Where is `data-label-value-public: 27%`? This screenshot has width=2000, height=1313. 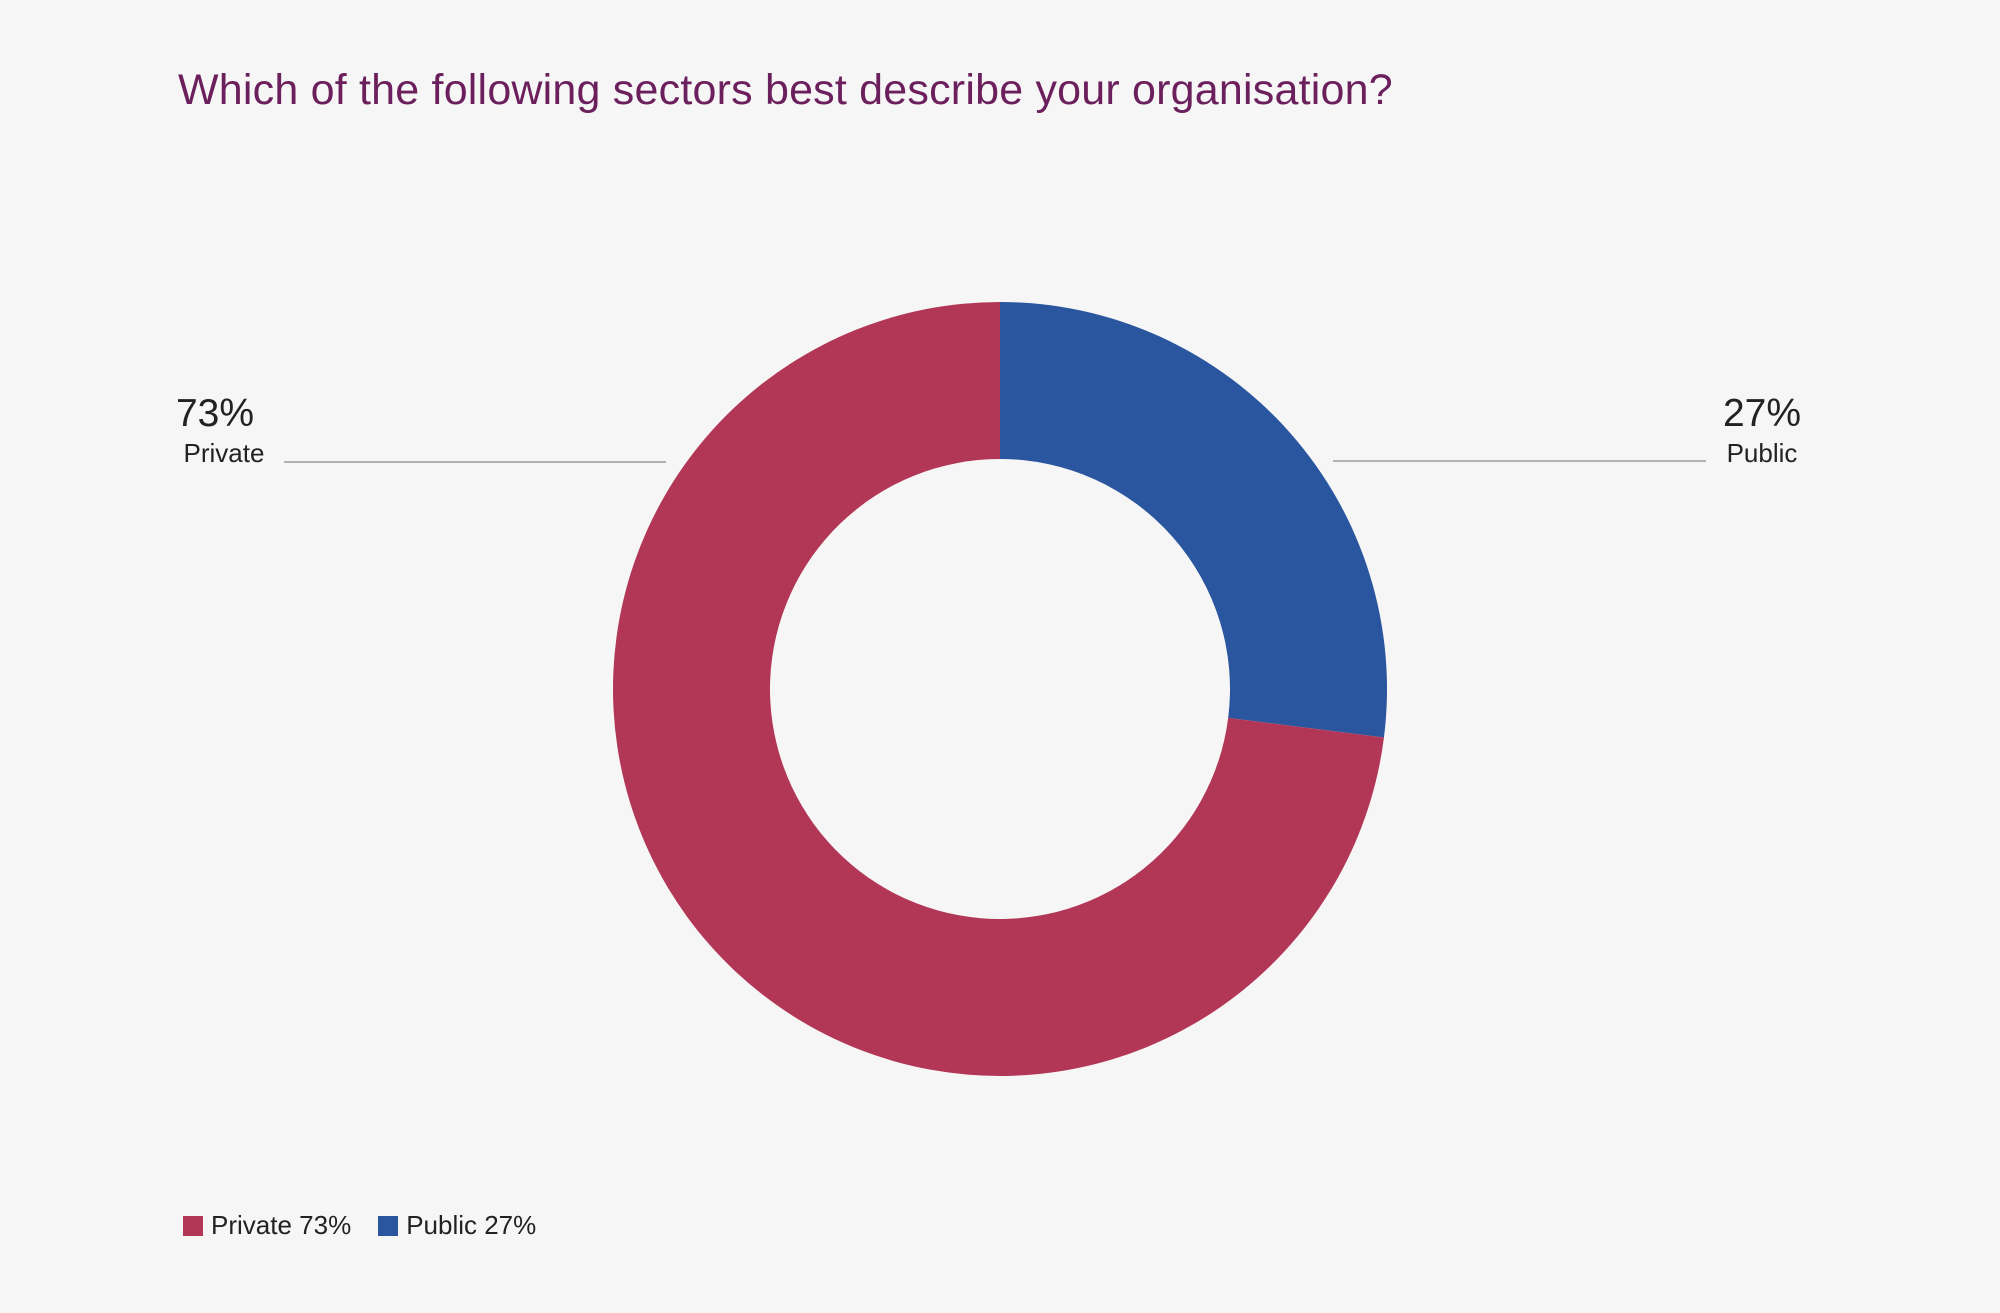 data-label-value-public: 27% is located at coordinates (1762, 413).